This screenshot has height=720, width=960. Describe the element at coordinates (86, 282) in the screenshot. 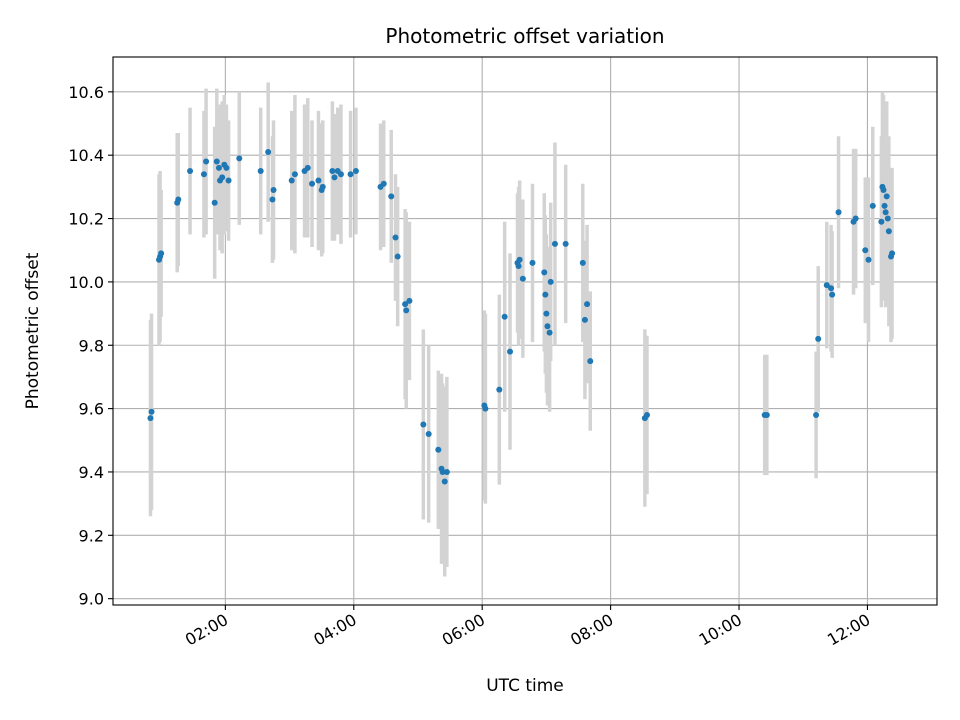

I see `y-tick-label: 10.0` at that location.